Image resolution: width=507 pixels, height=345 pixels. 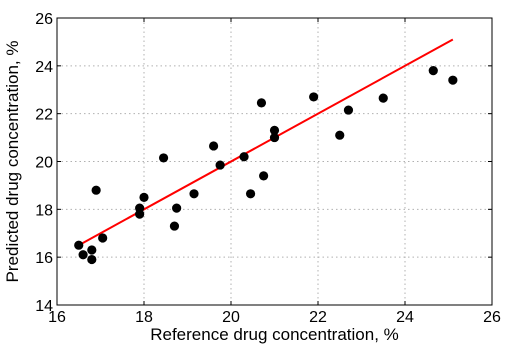 I want to click on x-tick-label: 16, so click(x=57, y=317).